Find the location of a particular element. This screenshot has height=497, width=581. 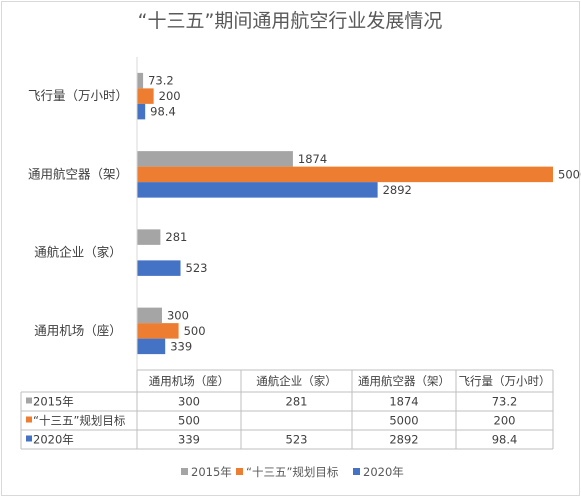

table-cell: 1874 is located at coordinates (403, 402).